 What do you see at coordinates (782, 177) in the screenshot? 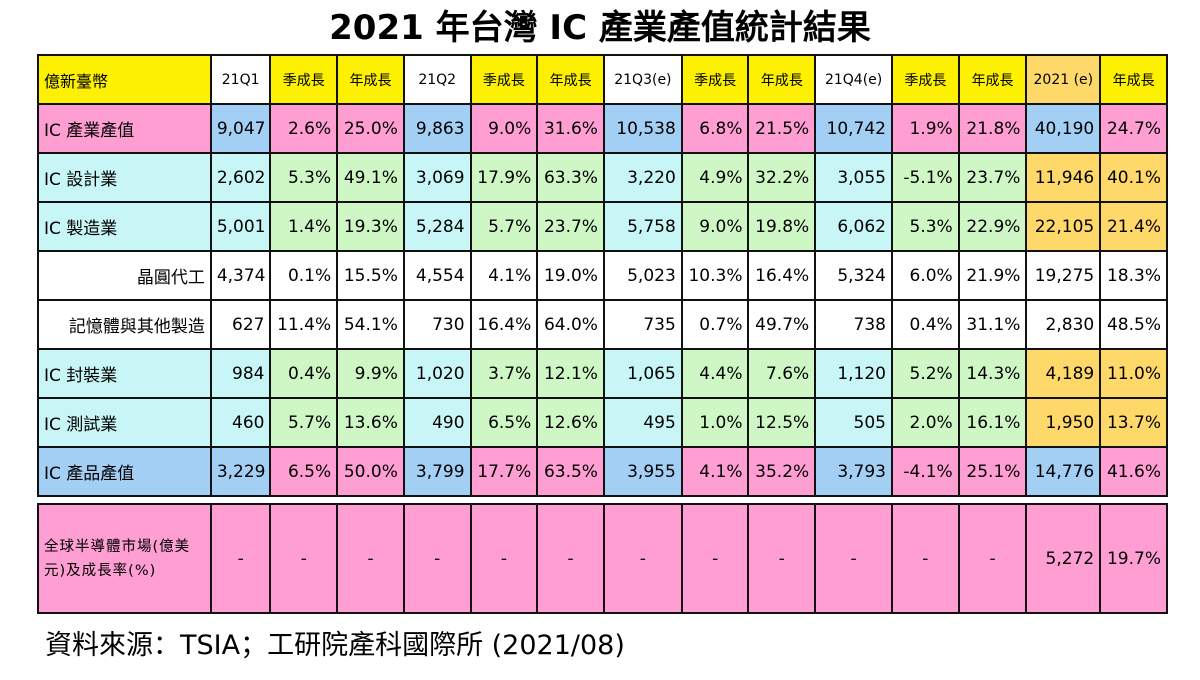
I see `table-cell: 32.2%` at bounding box center [782, 177].